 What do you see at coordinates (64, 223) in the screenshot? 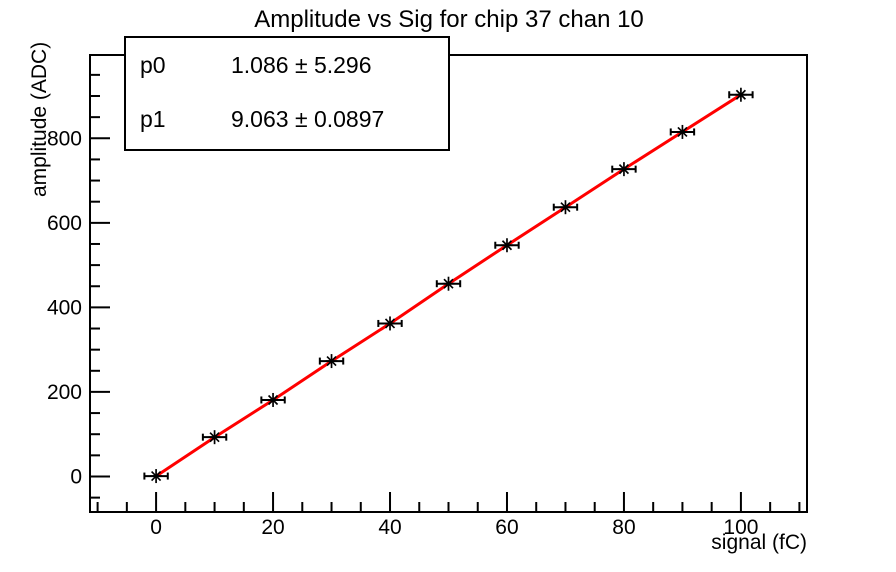
I see `y-tick-label: 600` at bounding box center [64, 223].